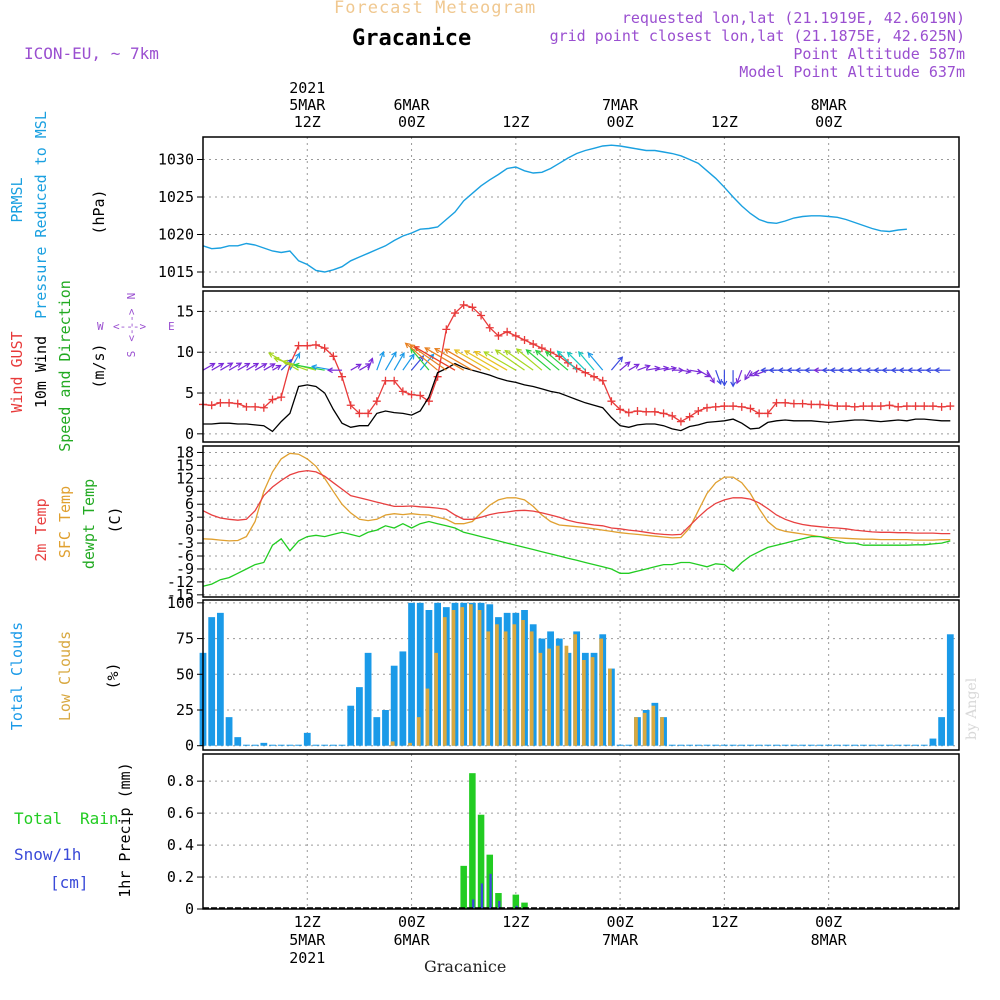 The width and height of the screenshot is (1000, 1000). I want to click on y-tick-label: 15, so click(185, 465).